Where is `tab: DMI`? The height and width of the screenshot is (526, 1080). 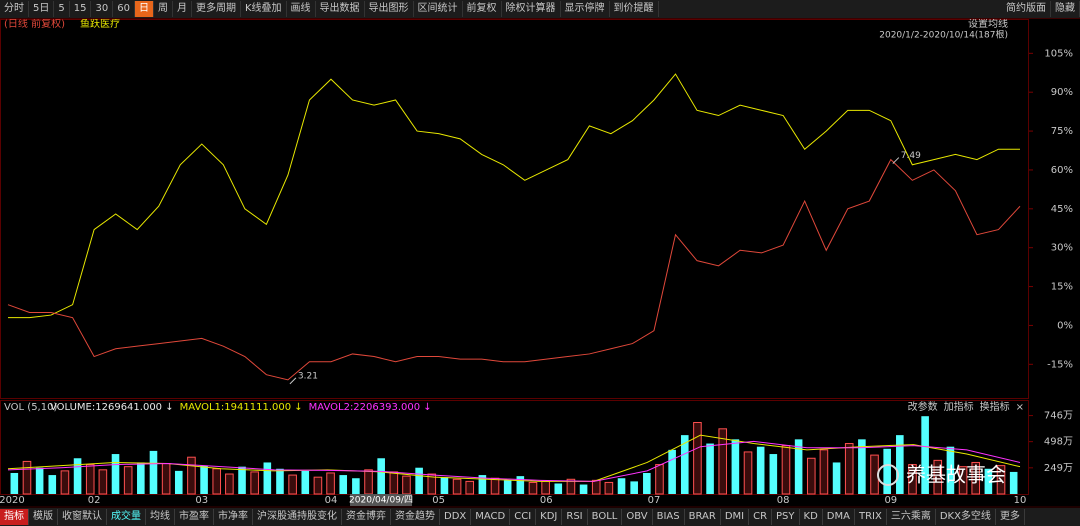
tab: DMI is located at coordinates (735, 517).